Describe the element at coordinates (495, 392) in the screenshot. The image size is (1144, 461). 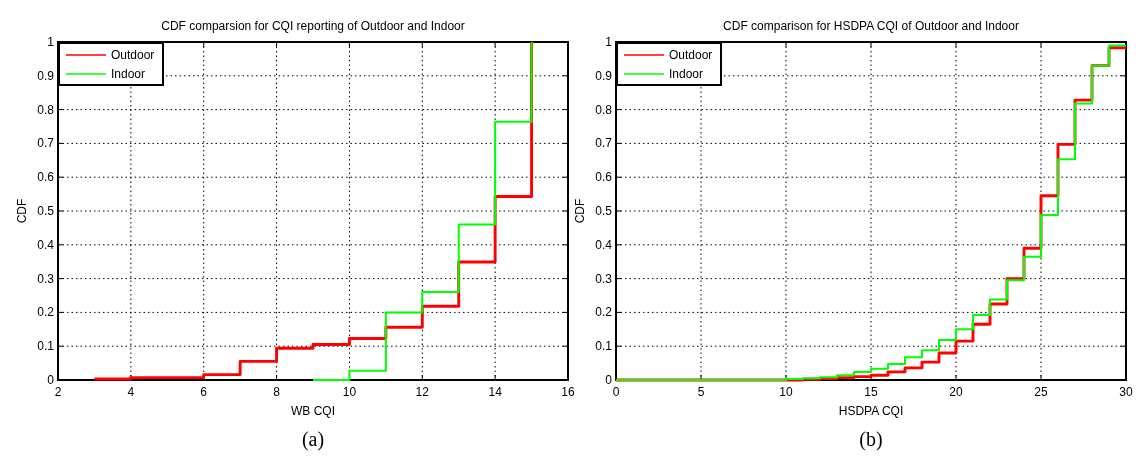
I see `x-tick-label: 14` at that location.